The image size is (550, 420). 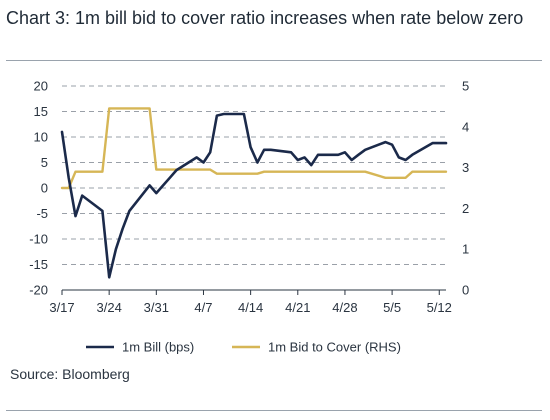 What do you see at coordinates (465, 167) in the screenshot?
I see `y-tick-label-right: 3` at bounding box center [465, 167].